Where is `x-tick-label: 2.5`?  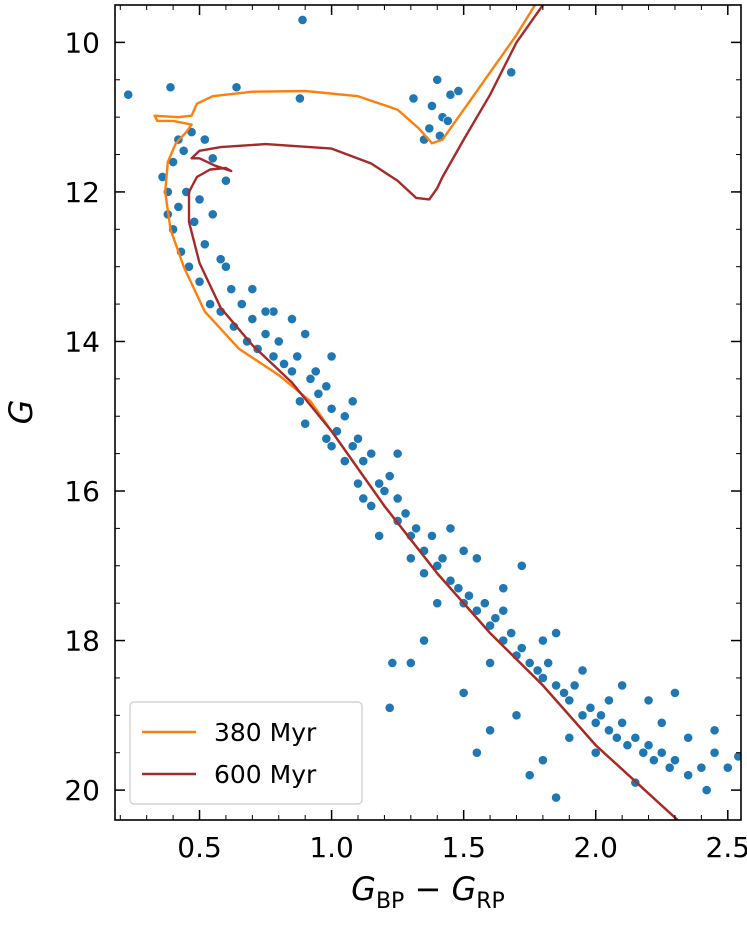
x-tick-label: 2.5 is located at coordinates (726, 847).